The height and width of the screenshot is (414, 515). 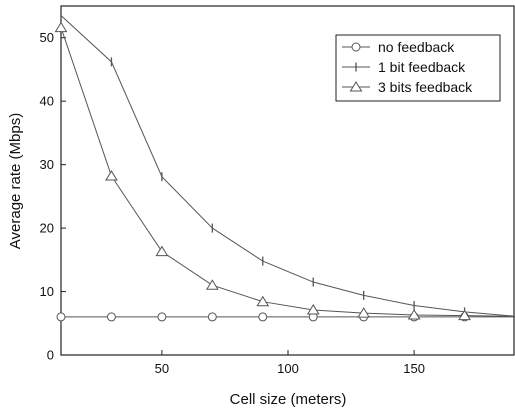 I want to click on y-tick-label: 10, so click(x=47, y=291).